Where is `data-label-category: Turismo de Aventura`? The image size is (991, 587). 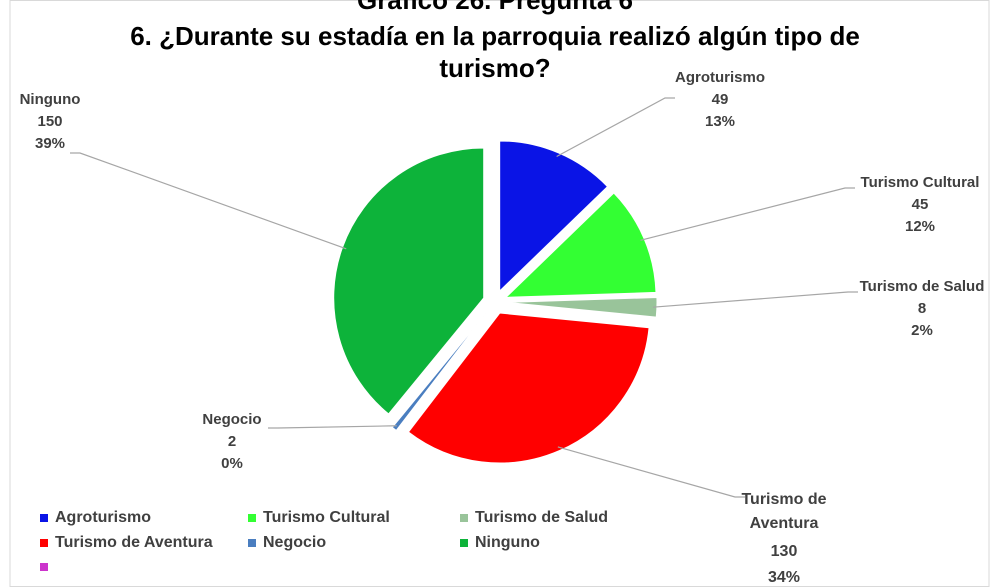 data-label-category: Turismo de Aventura is located at coordinates (783, 511).